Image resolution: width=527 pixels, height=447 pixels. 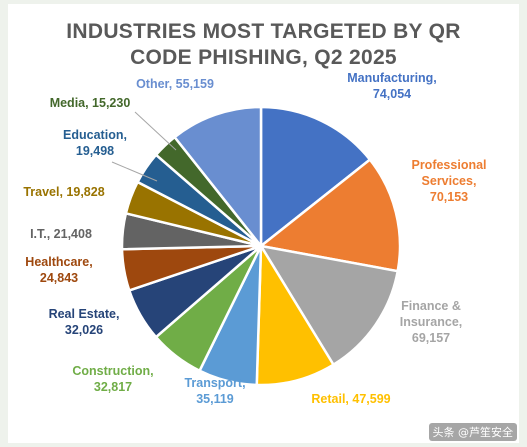 I want to click on slice-label: Finance & Insurance, 69,157, so click(x=431, y=322).